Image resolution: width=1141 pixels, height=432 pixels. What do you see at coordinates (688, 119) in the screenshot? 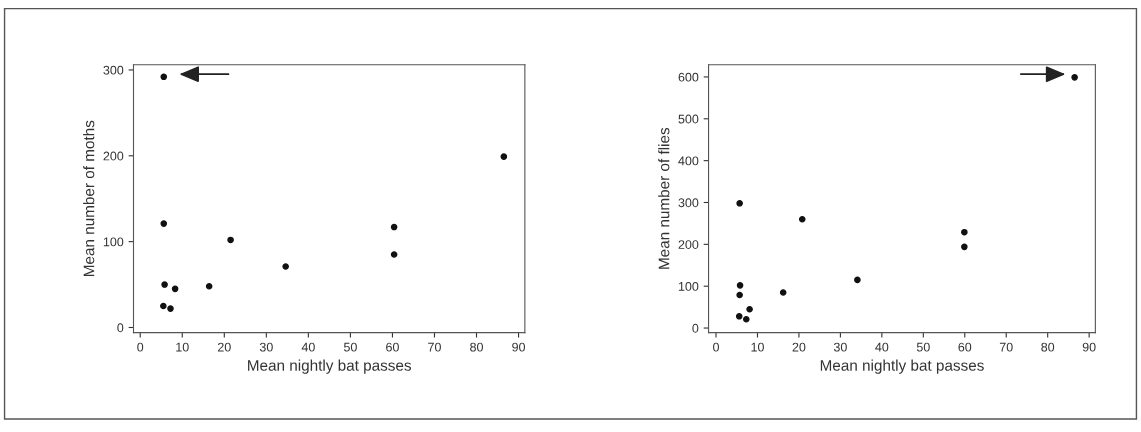
I see `y-tick-label: 500` at bounding box center [688, 119].